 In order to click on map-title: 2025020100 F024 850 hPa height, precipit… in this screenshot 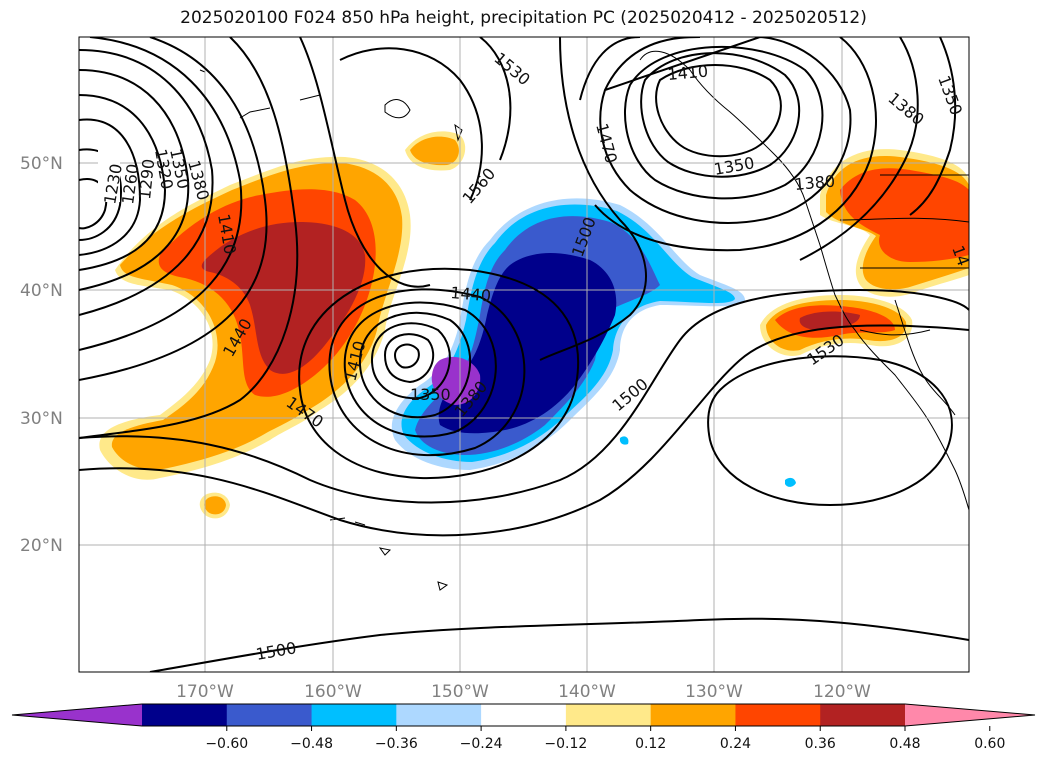, I will do `click(523, 18)`.